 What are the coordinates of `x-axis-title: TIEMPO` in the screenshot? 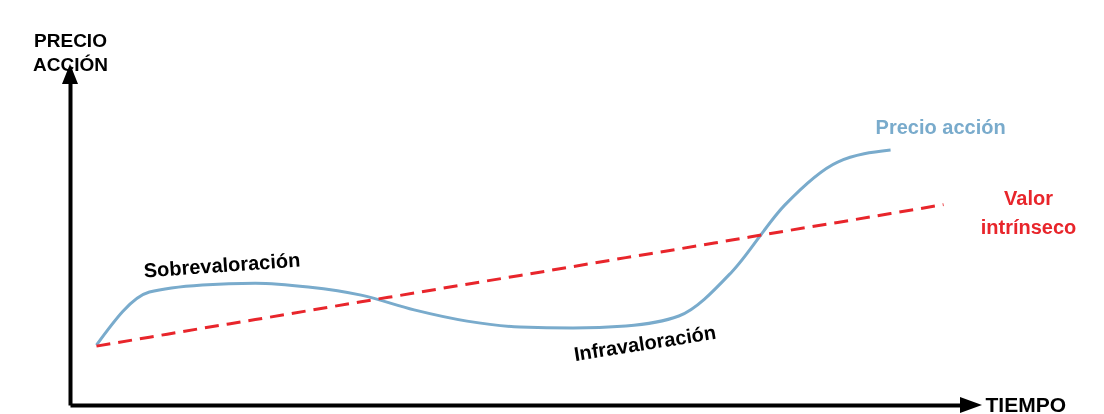 It's located at (1026, 403).